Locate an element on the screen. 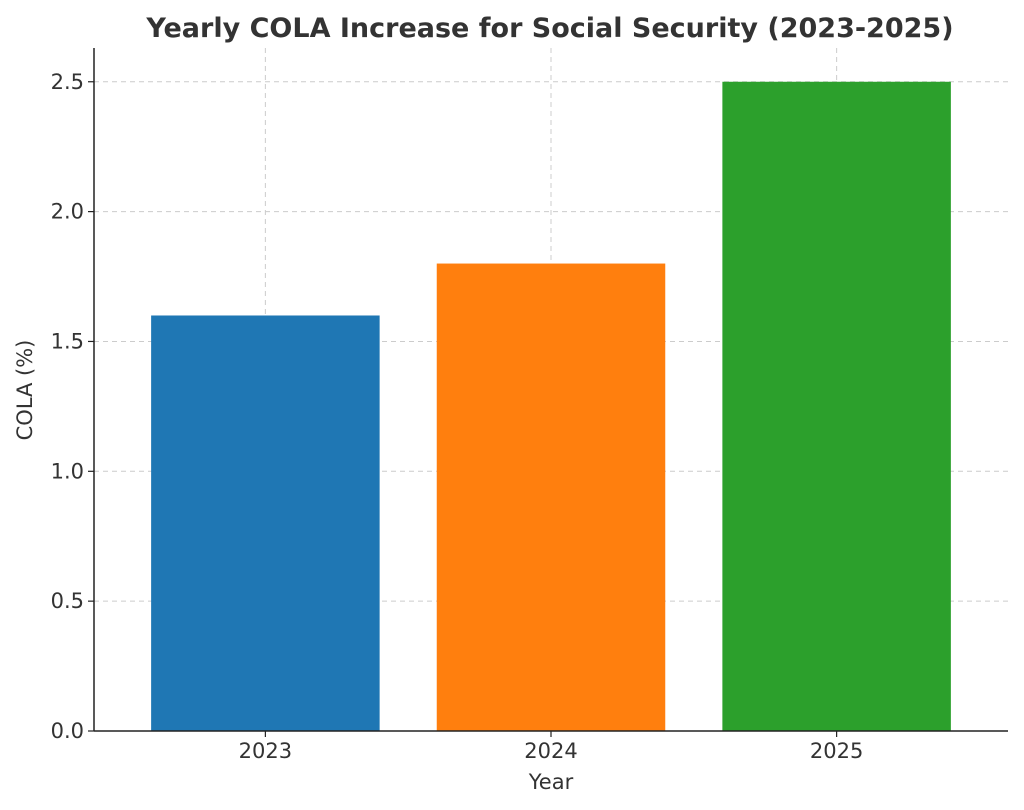 The image size is (1024, 810). y-tick-label: 1.0 is located at coordinates (67, 471).